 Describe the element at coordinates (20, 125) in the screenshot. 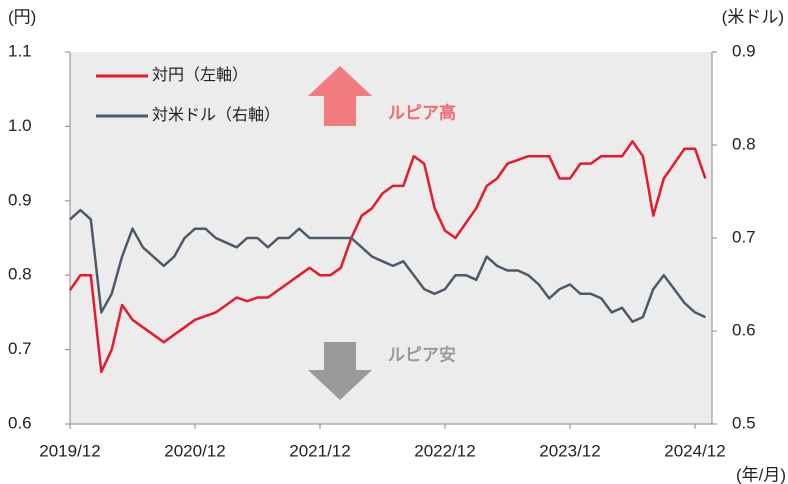

I see `y-tick-label: 1.0` at that location.